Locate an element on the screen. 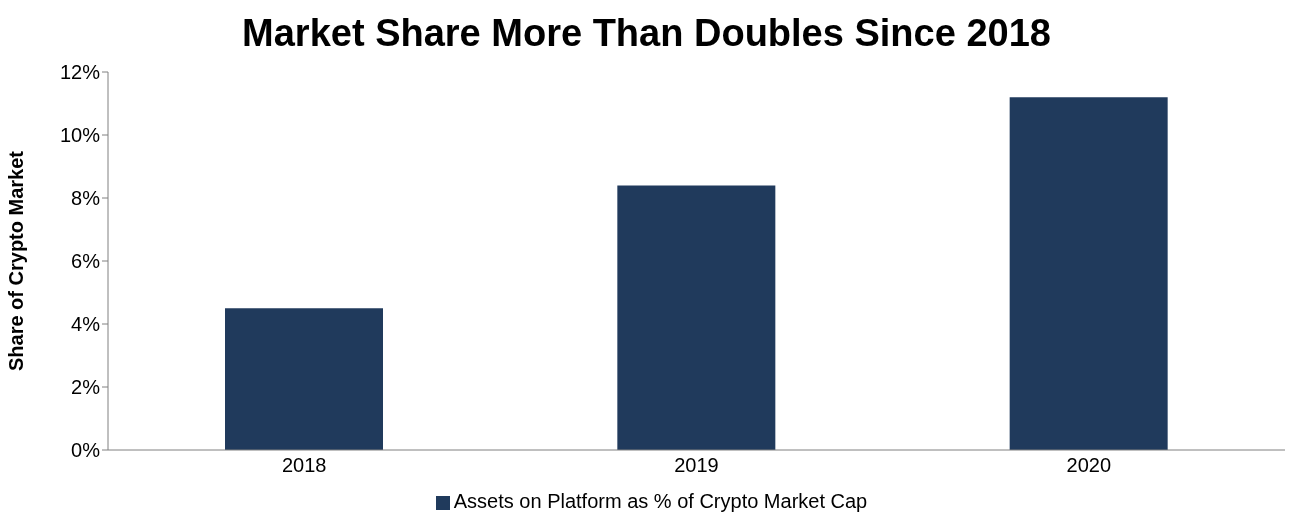 This screenshot has height=519, width=1293. y-tick-label: 10% is located at coordinates (80, 135).